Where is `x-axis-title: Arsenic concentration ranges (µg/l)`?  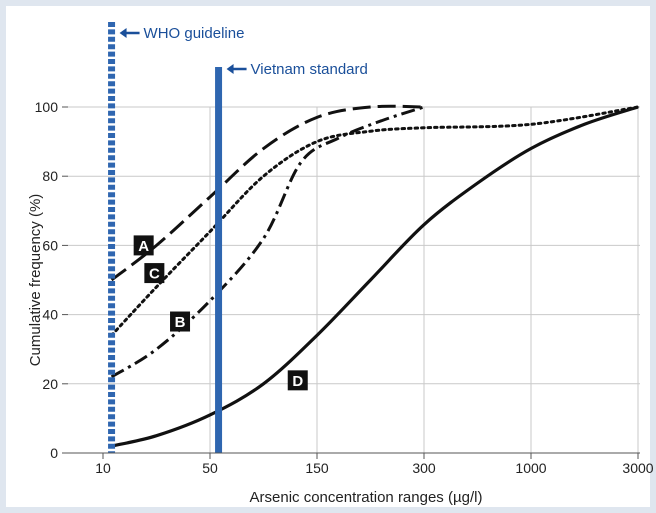
x-axis-title: Arsenic concentration ranges (µg/l) is located at coordinates (366, 497).